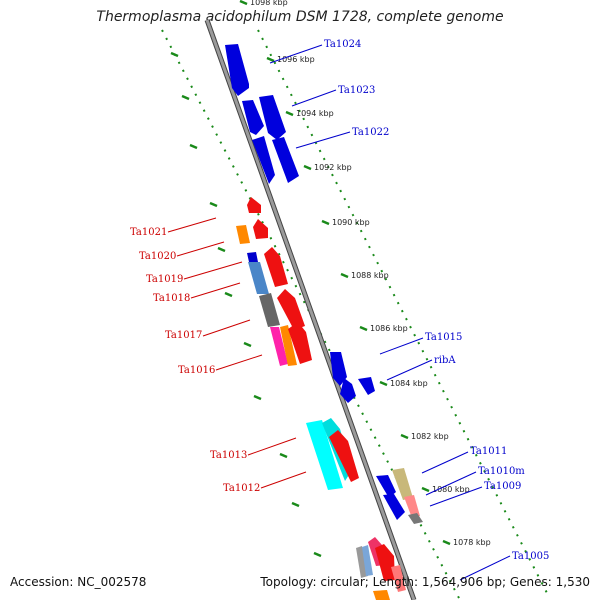  What do you see at coordinates (430, 436) in the screenshot?
I see `kbp-label: 1082 kbp` at bounding box center [430, 436].